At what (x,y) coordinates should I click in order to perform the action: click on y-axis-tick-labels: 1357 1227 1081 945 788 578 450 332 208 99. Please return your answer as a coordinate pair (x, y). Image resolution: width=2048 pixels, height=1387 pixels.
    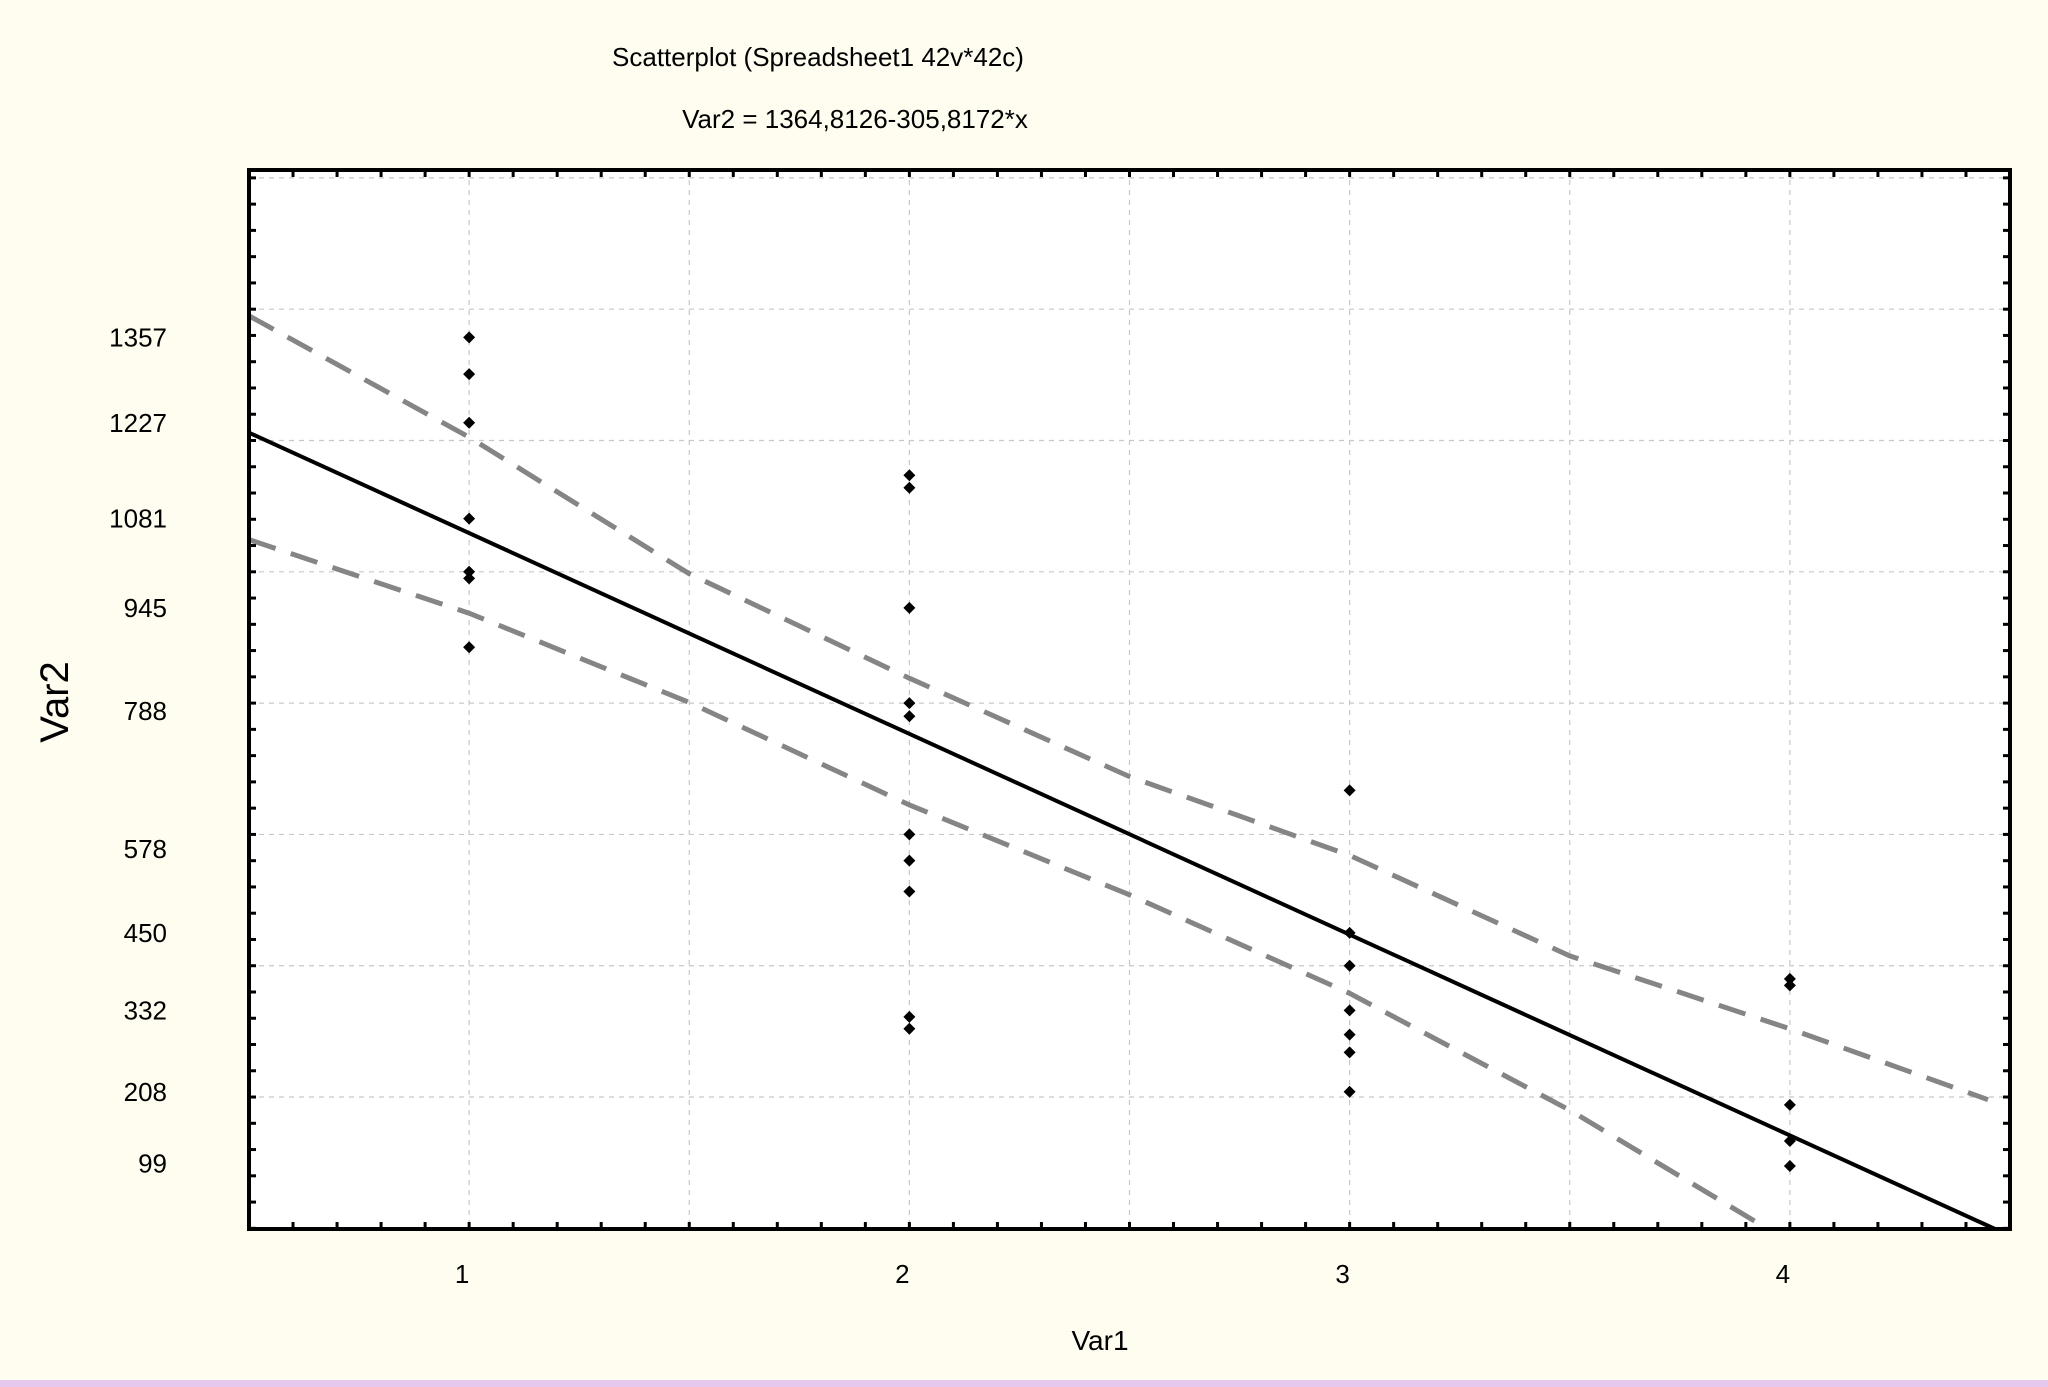
    Looking at the image, I should click on (138, 750).